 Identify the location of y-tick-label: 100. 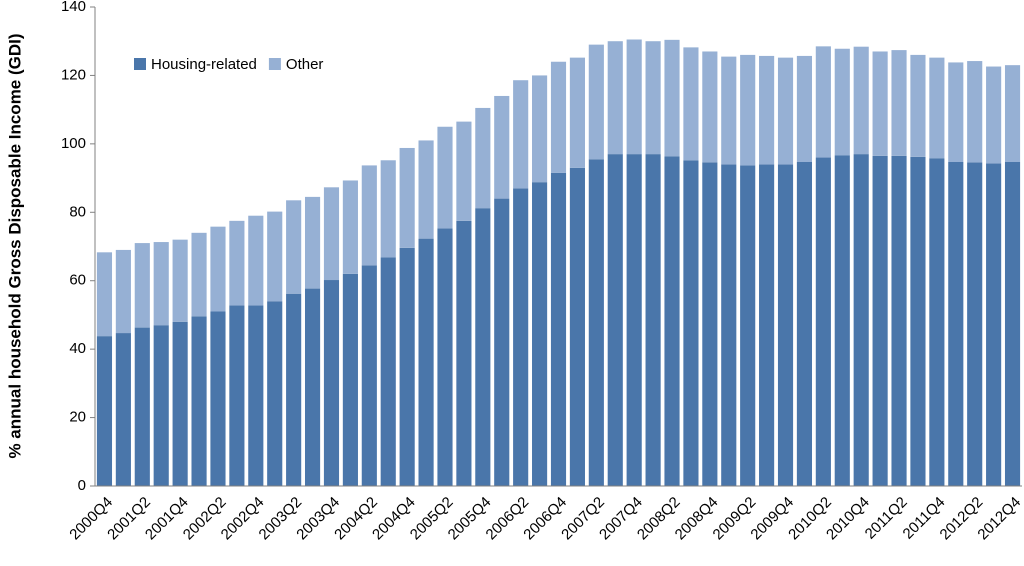
(73, 143).